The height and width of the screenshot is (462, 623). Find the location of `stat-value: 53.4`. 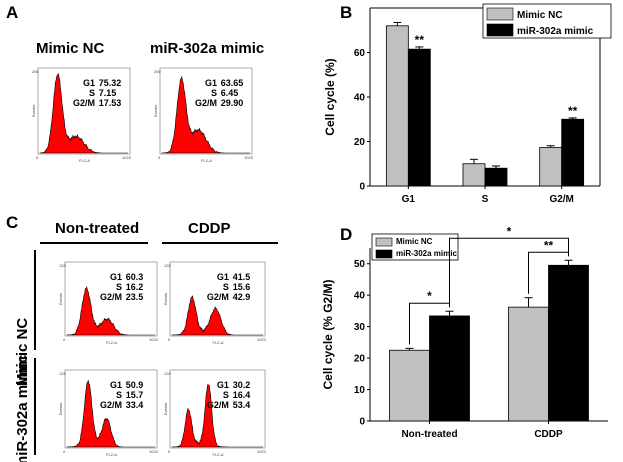

stat-value: 53.4 is located at coordinates (242, 405).